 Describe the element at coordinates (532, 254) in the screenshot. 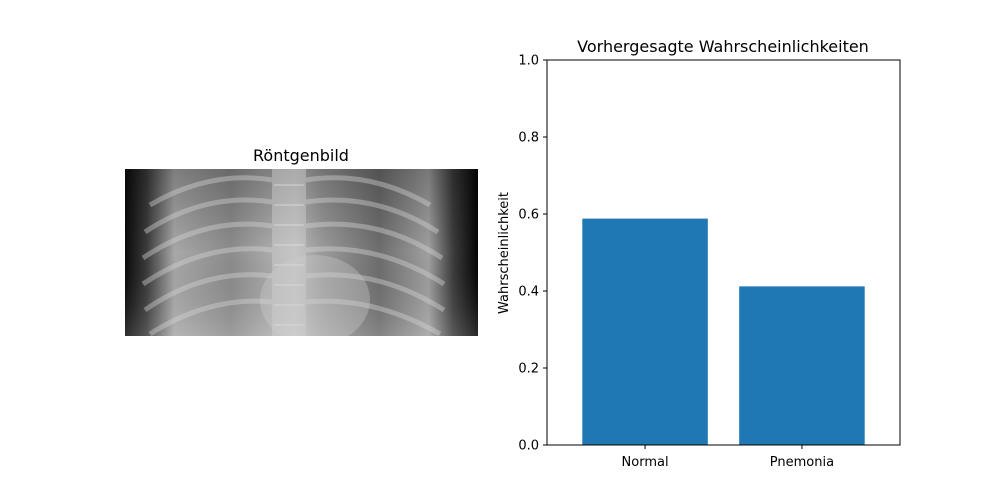

I see `y-ticks: 0.0 0.2 0.4 0.6 0.8 1.0` at that location.